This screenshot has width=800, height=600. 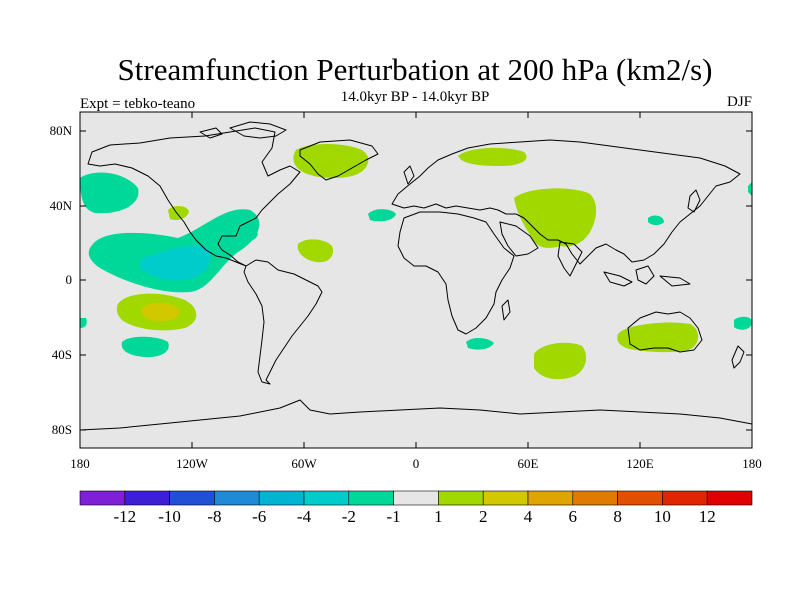 I want to click on lat-label-80n: 80N, so click(x=61, y=130).